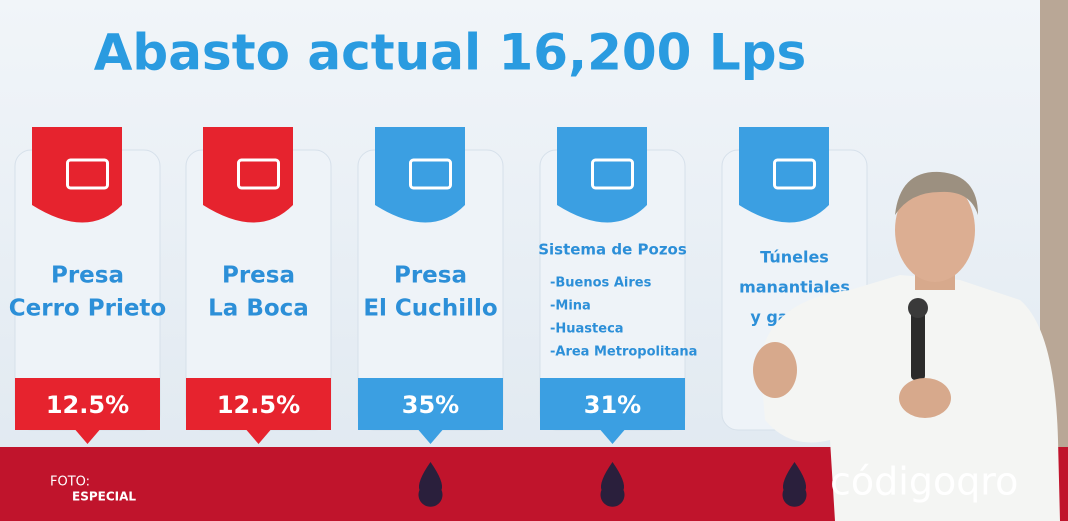 This screenshot has width=1068, height=521. What do you see at coordinates (70, 482) in the screenshot?
I see `credit-label: FOTO:` at bounding box center [70, 482].